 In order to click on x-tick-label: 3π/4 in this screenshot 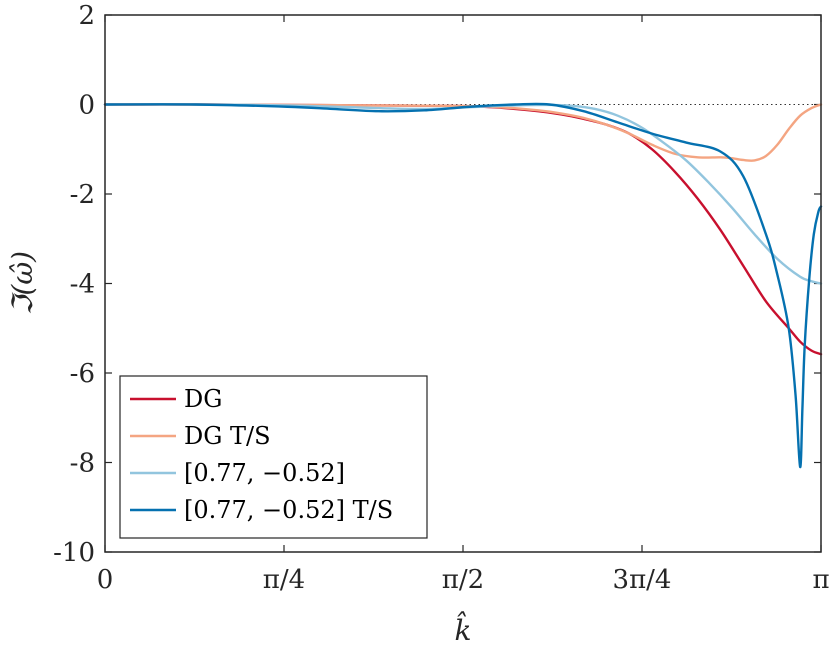, I will do `click(642, 580)`.